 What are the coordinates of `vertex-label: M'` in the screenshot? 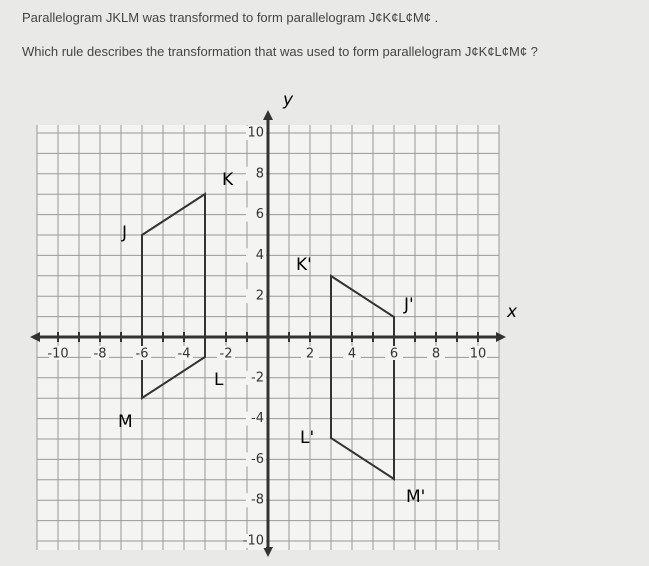 It's located at (415, 497).